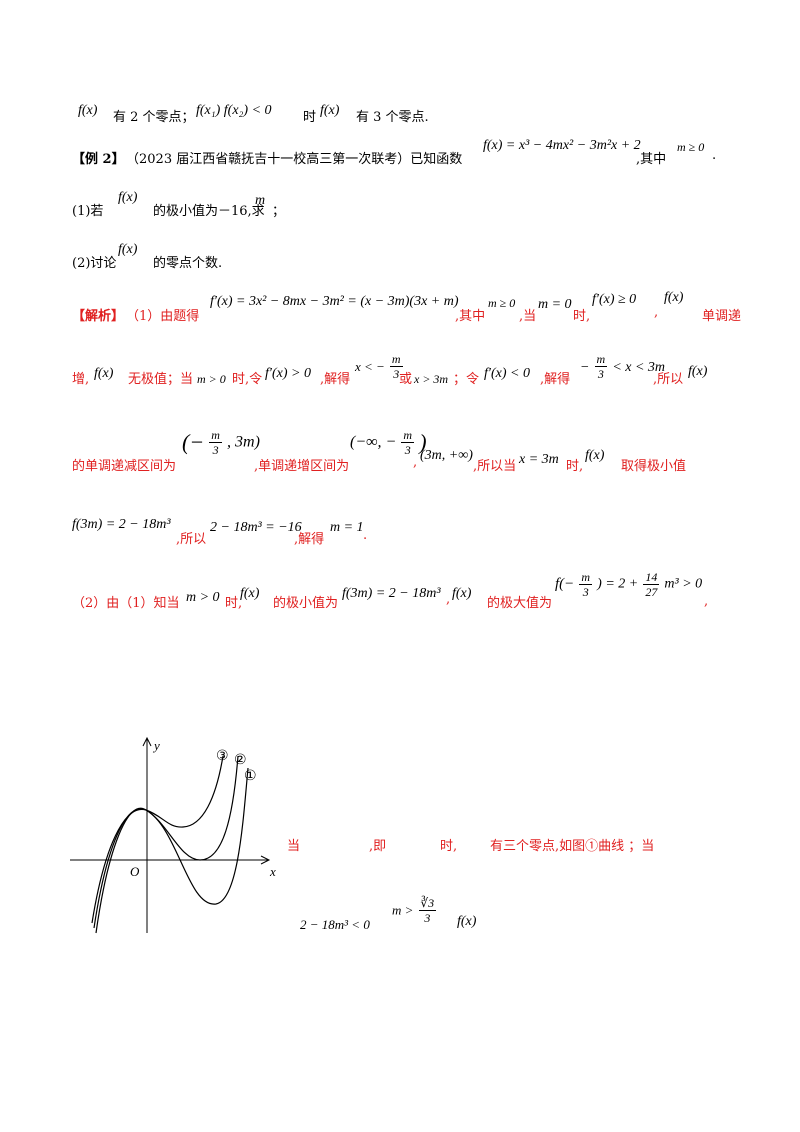 The width and height of the screenshot is (800, 1132). What do you see at coordinates (94, 263) in the screenshot?
I see `question-2: (2)讨论` at bounding box center [94, 263].